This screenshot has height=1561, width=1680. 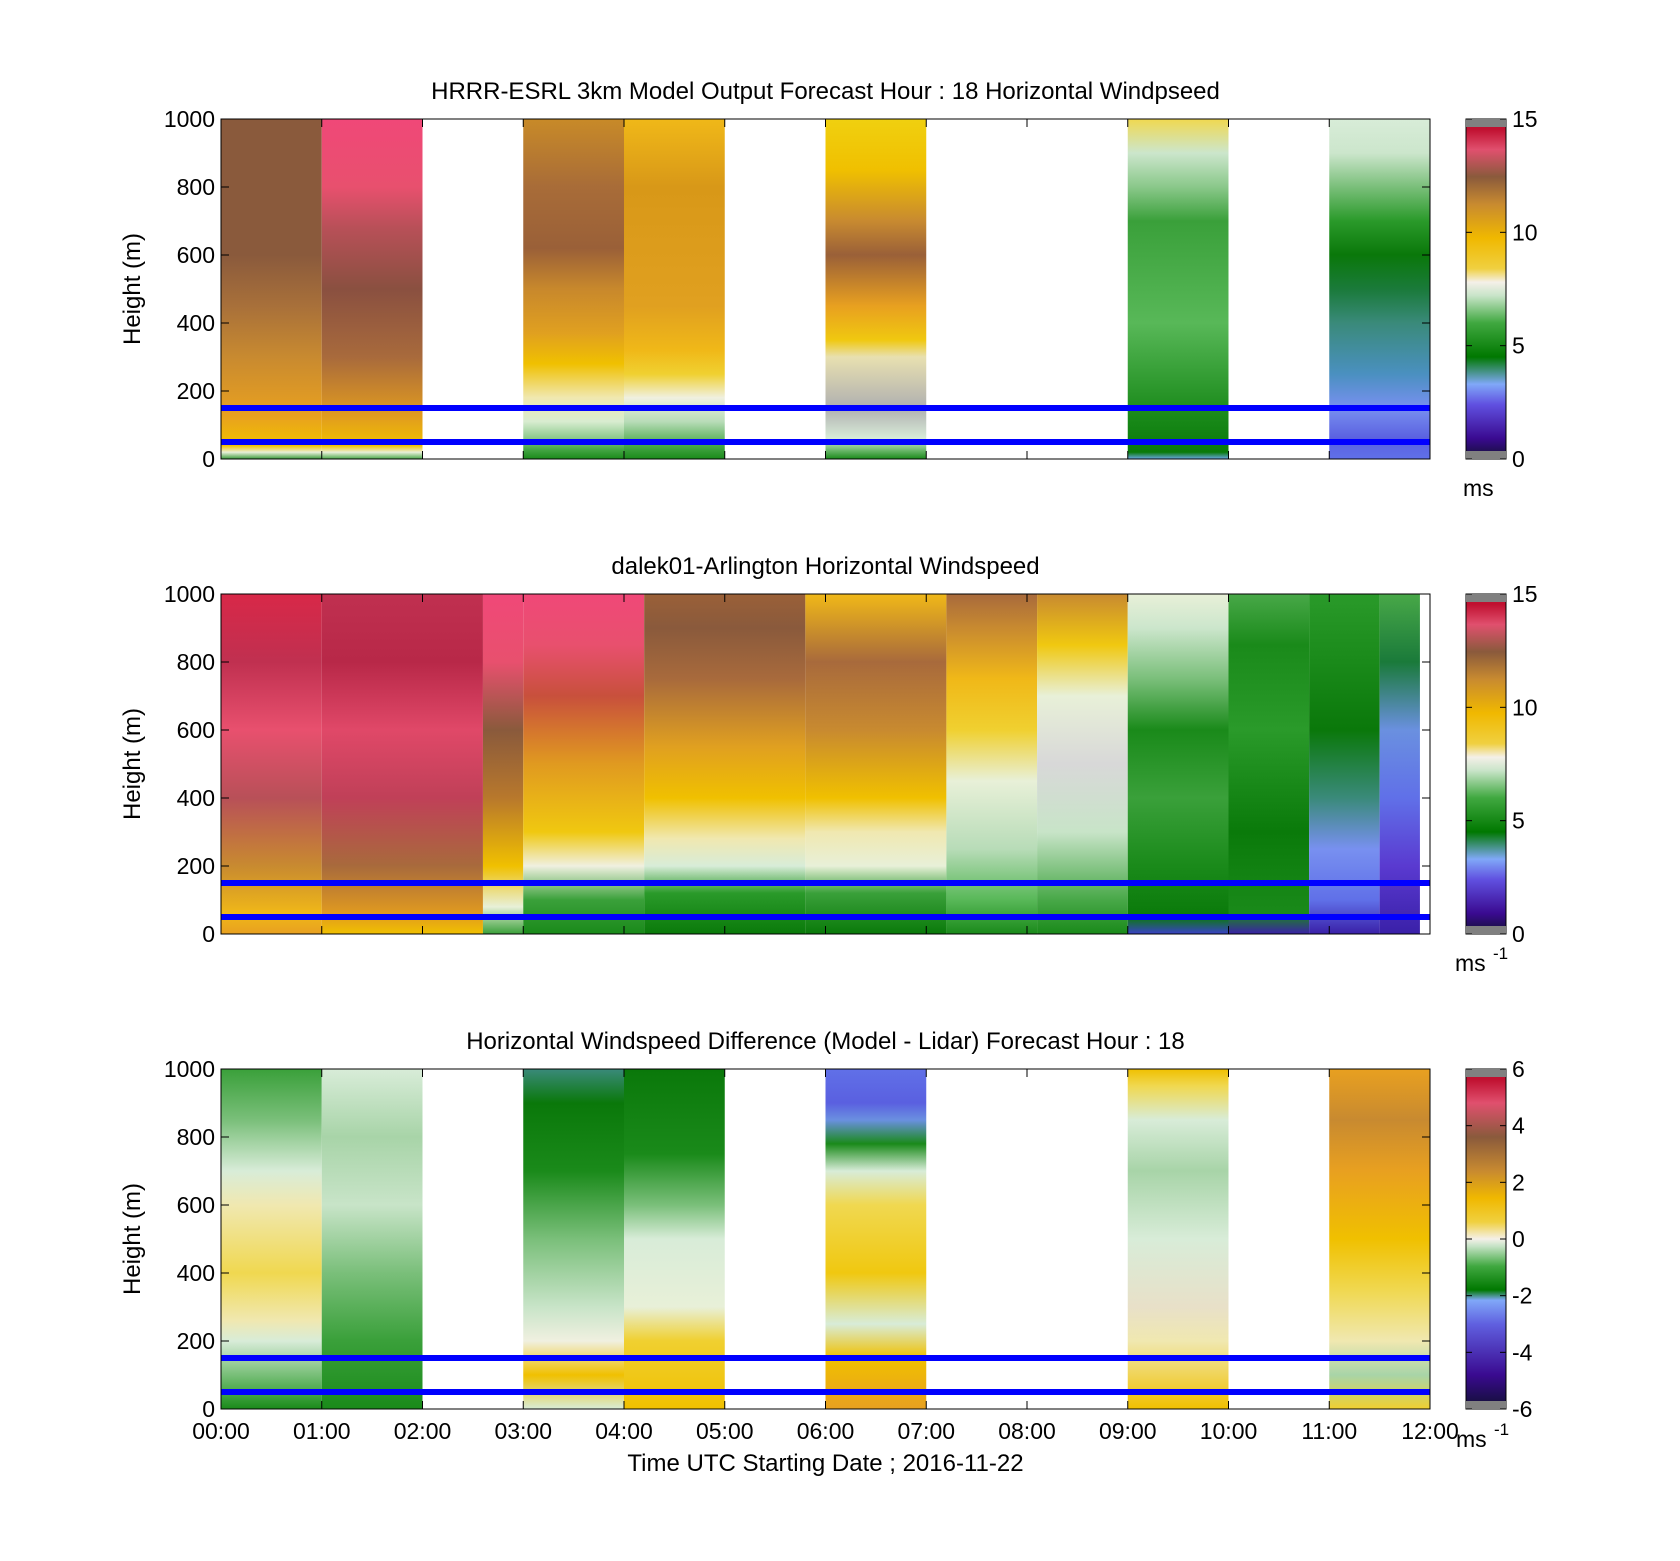 What do you see at coordinates (826, 1431) in the screenshot?
I see `x-tick-label: 06:00` at bounding box center [826, 1431].